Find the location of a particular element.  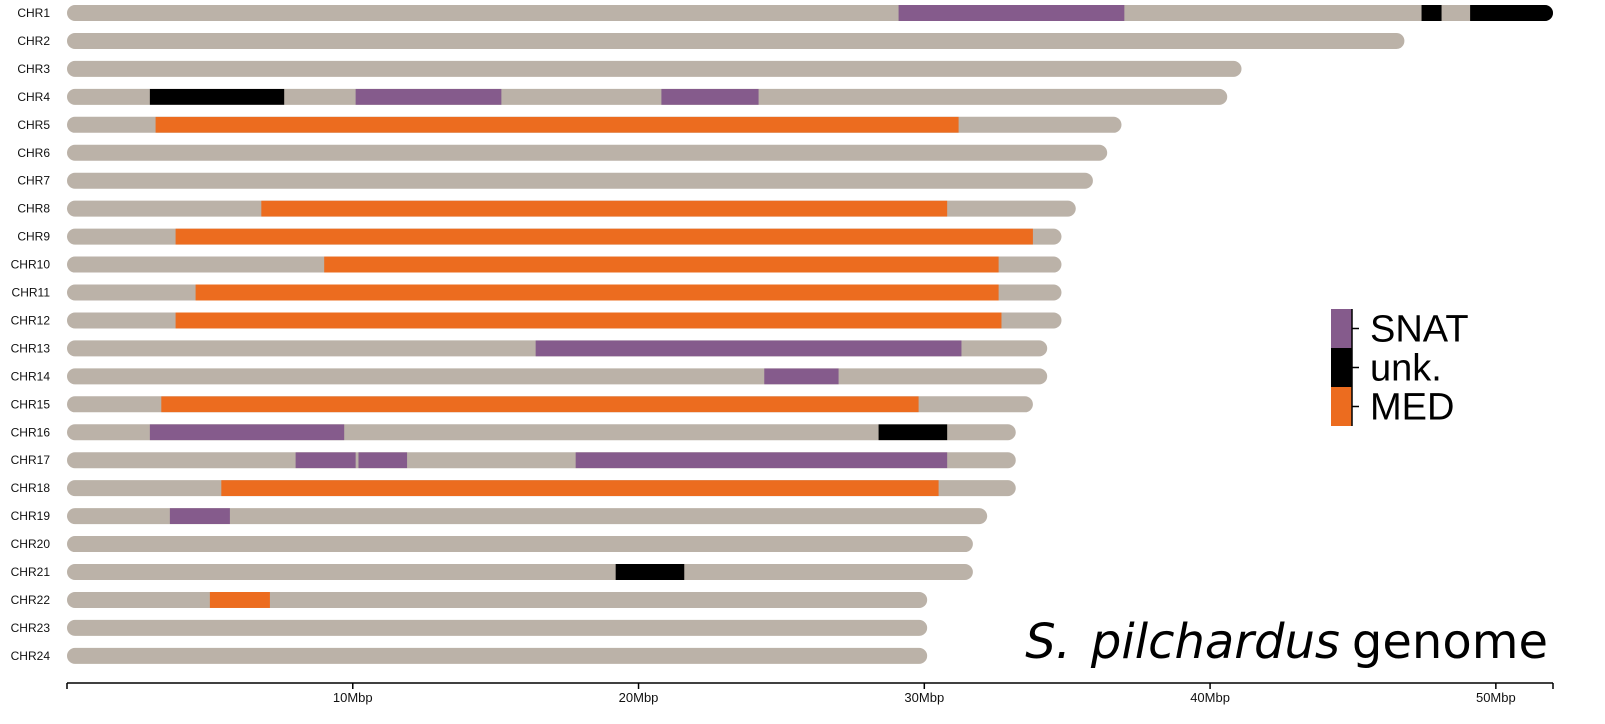

x-tick-label: 50Mbp is located at coordinates (1496, 697).